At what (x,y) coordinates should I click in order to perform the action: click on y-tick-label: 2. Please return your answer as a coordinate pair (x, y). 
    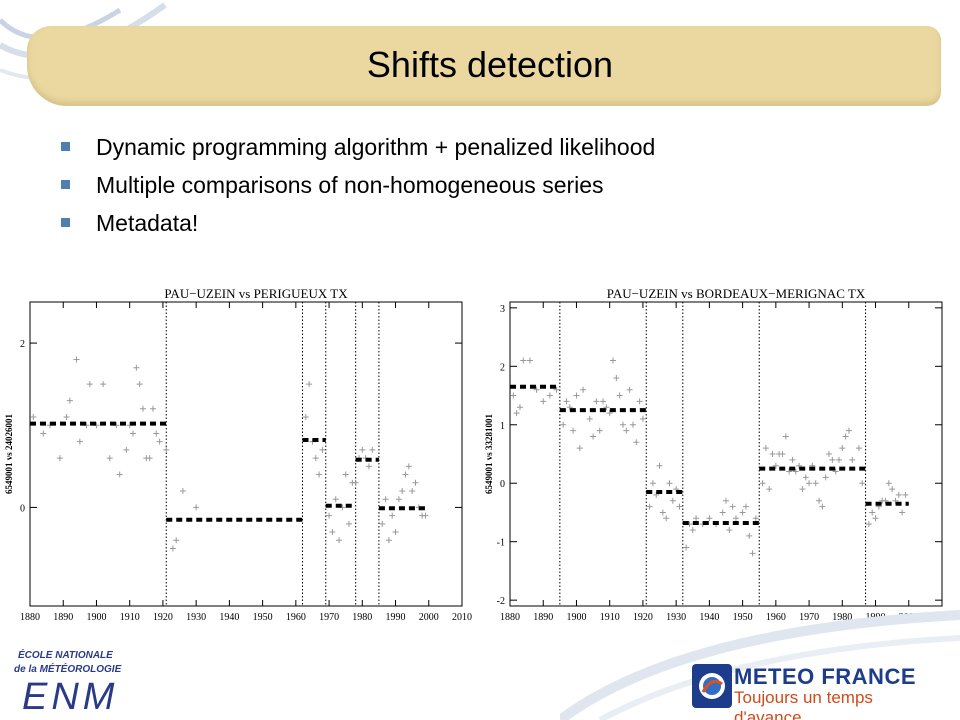
    Looking at the image, I should click on (502, 367).